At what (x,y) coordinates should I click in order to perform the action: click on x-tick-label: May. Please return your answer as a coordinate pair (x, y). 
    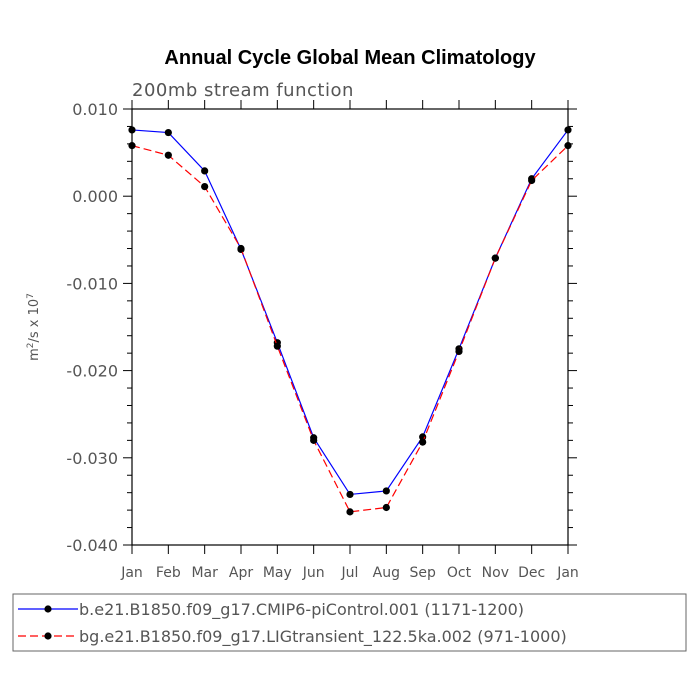
    Looking at the image, I should click on (277, 573).